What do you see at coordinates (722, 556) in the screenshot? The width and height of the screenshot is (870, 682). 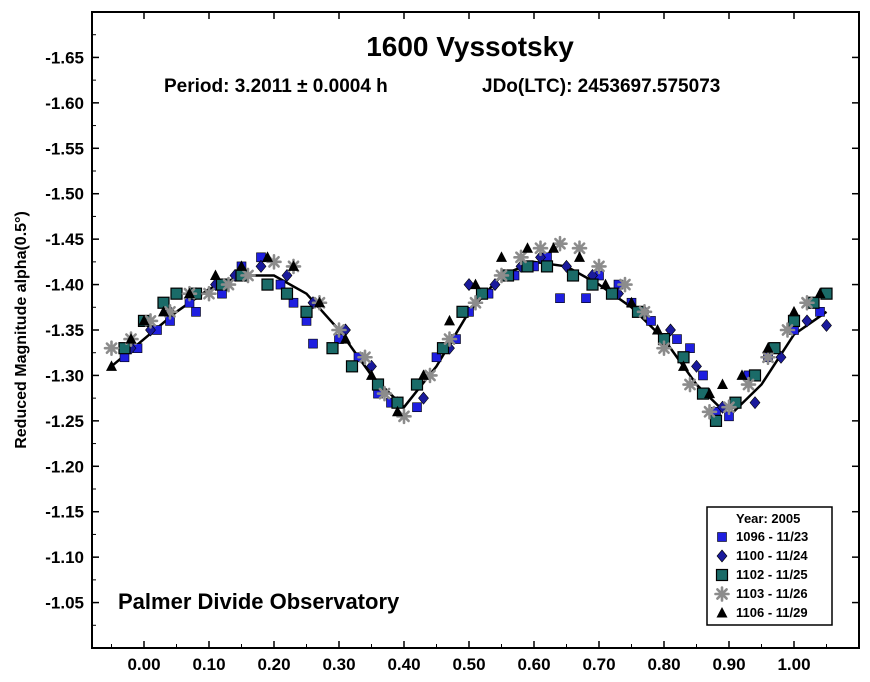 I see `legend-marker-diamond` at bounding box center [722, 556].